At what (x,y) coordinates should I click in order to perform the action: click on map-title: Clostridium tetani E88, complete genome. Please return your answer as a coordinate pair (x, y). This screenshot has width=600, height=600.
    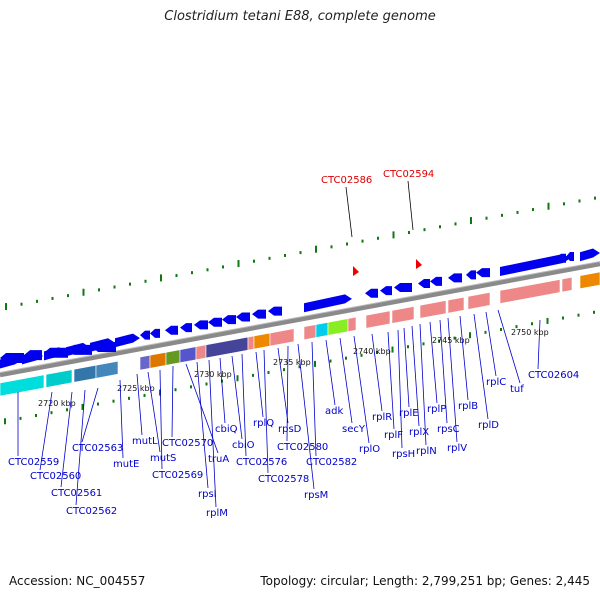
    Looking at the image, I should click on (300, 16).